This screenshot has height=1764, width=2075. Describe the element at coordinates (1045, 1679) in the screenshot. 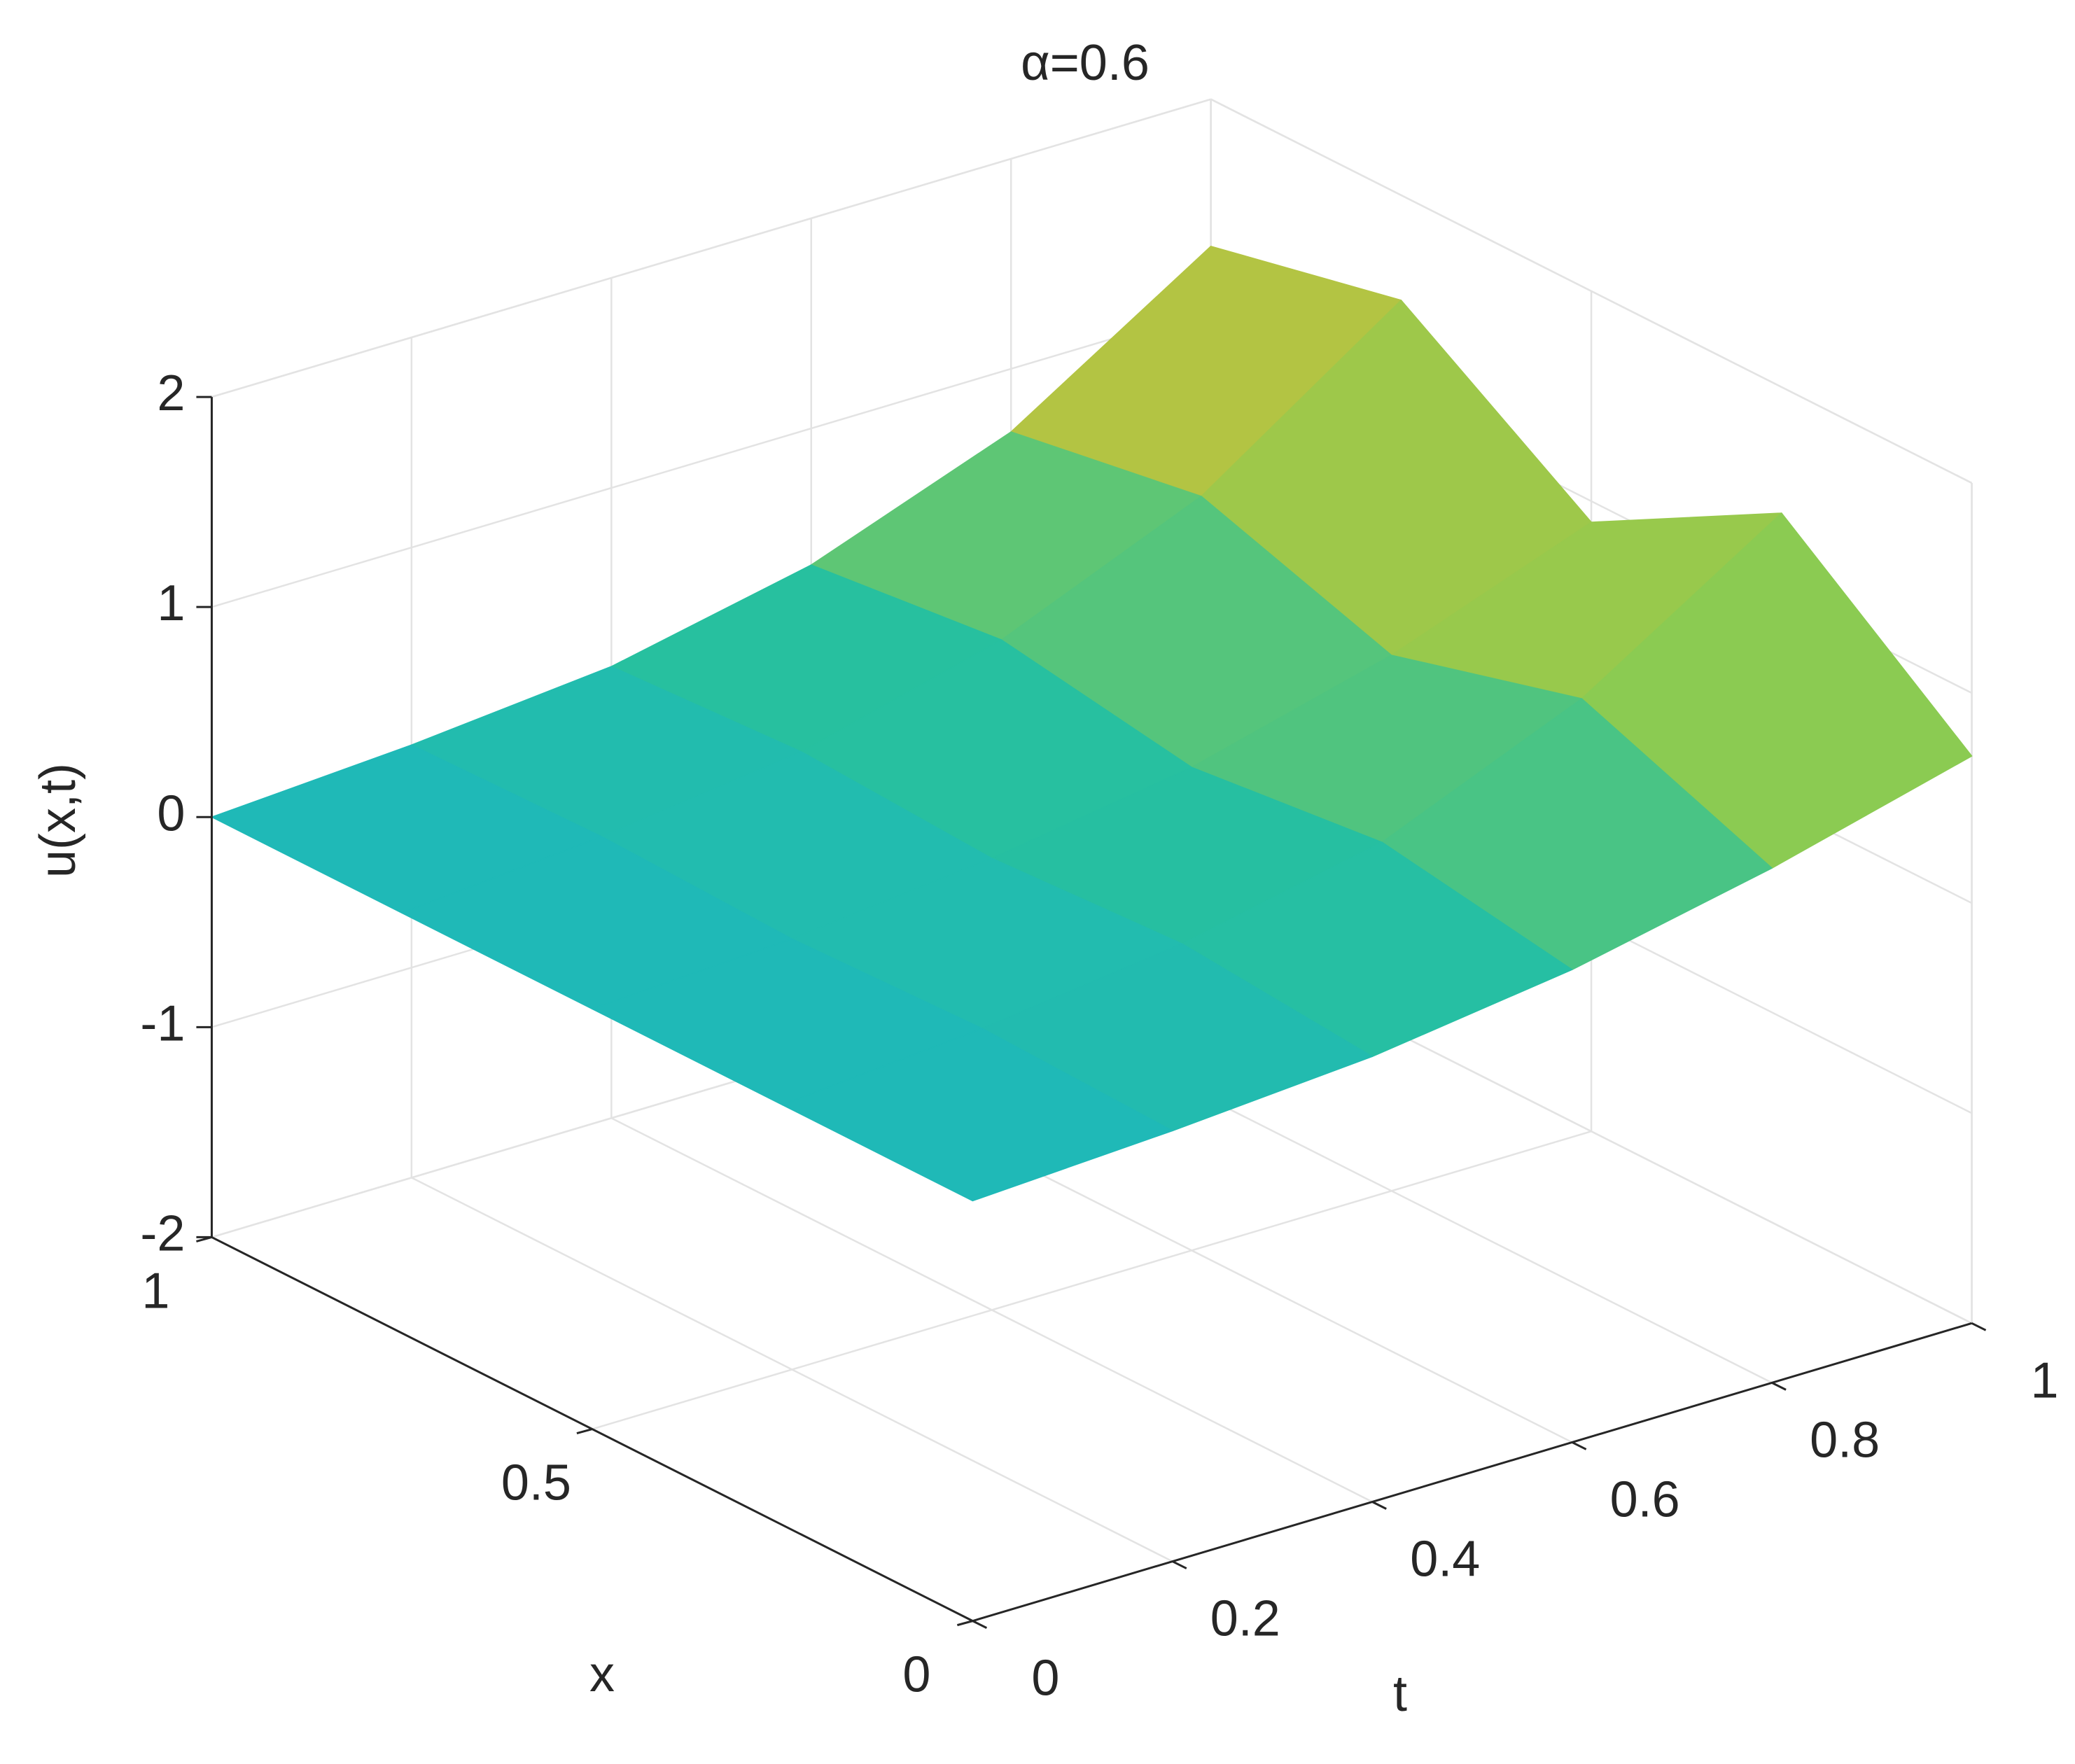

I see `y-tick-label: 0` at that location.